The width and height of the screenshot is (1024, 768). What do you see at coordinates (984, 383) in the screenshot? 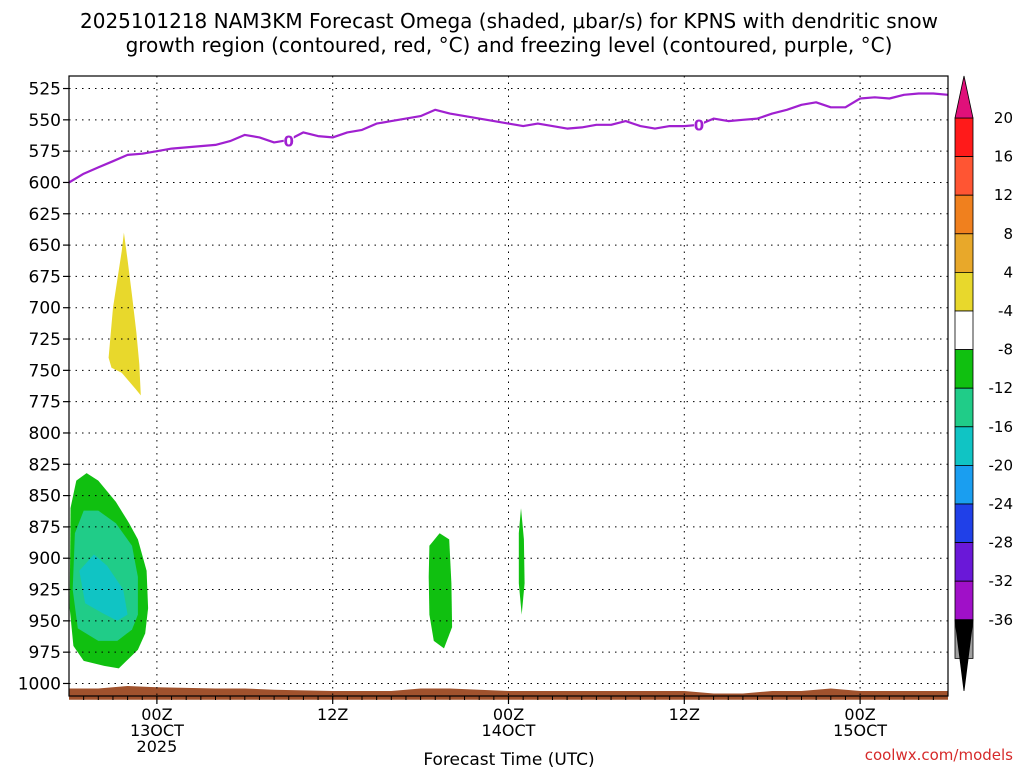
I see `colorbar: 20 16 12 8 4 -4 -8 -12 -16 -20 -24 -28 -32 -36` at bounding box center [984, 383].